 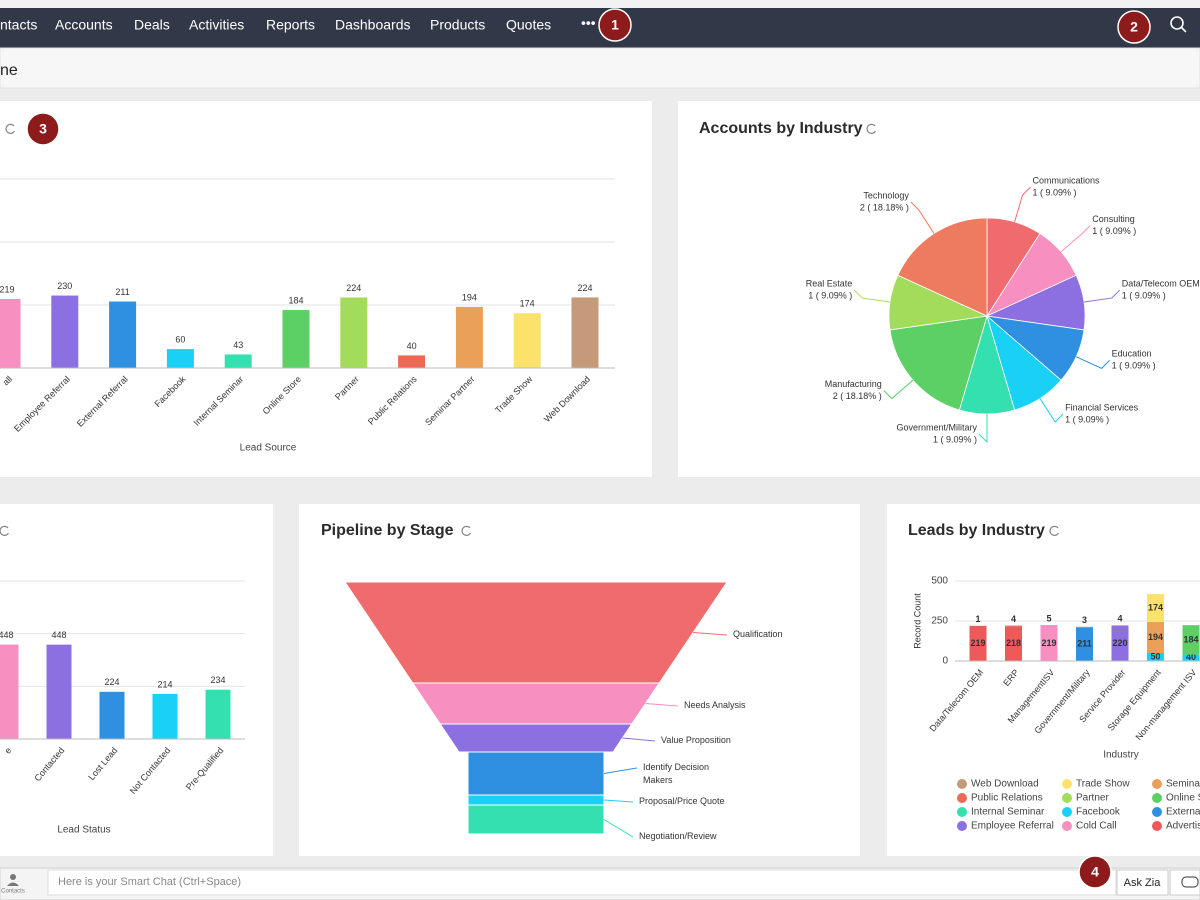 What do you see at coordinates (152, 25) in the screenshot?
I see `nav-item: Deals` at bounding box center [152, 25].